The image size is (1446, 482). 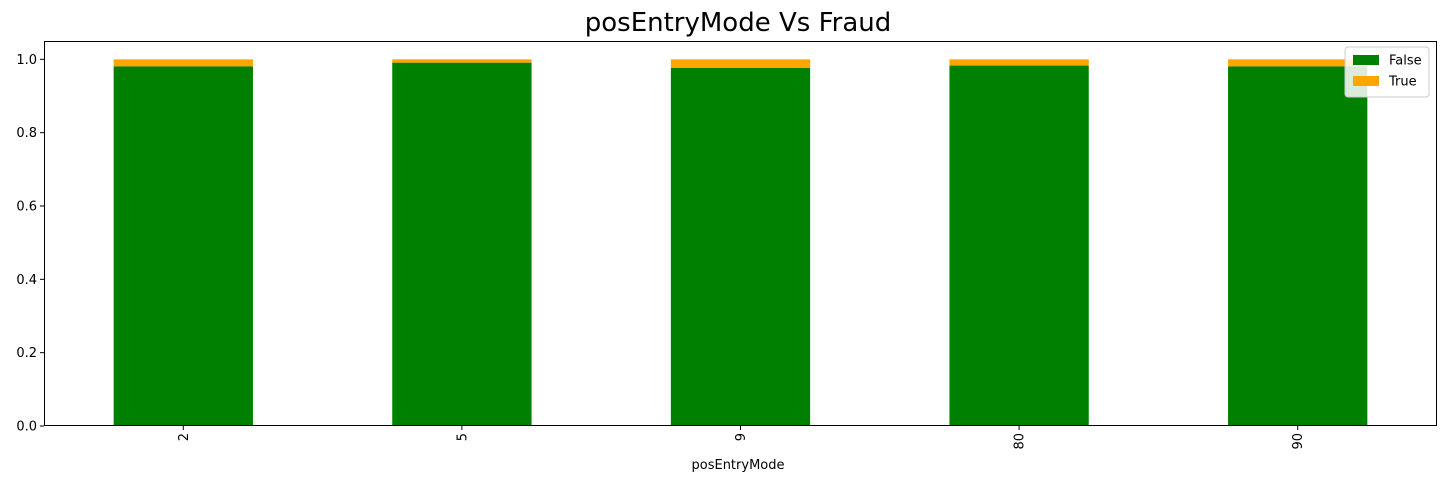 I want to click on legend-swatch-true, so click(x=1366, y=81).